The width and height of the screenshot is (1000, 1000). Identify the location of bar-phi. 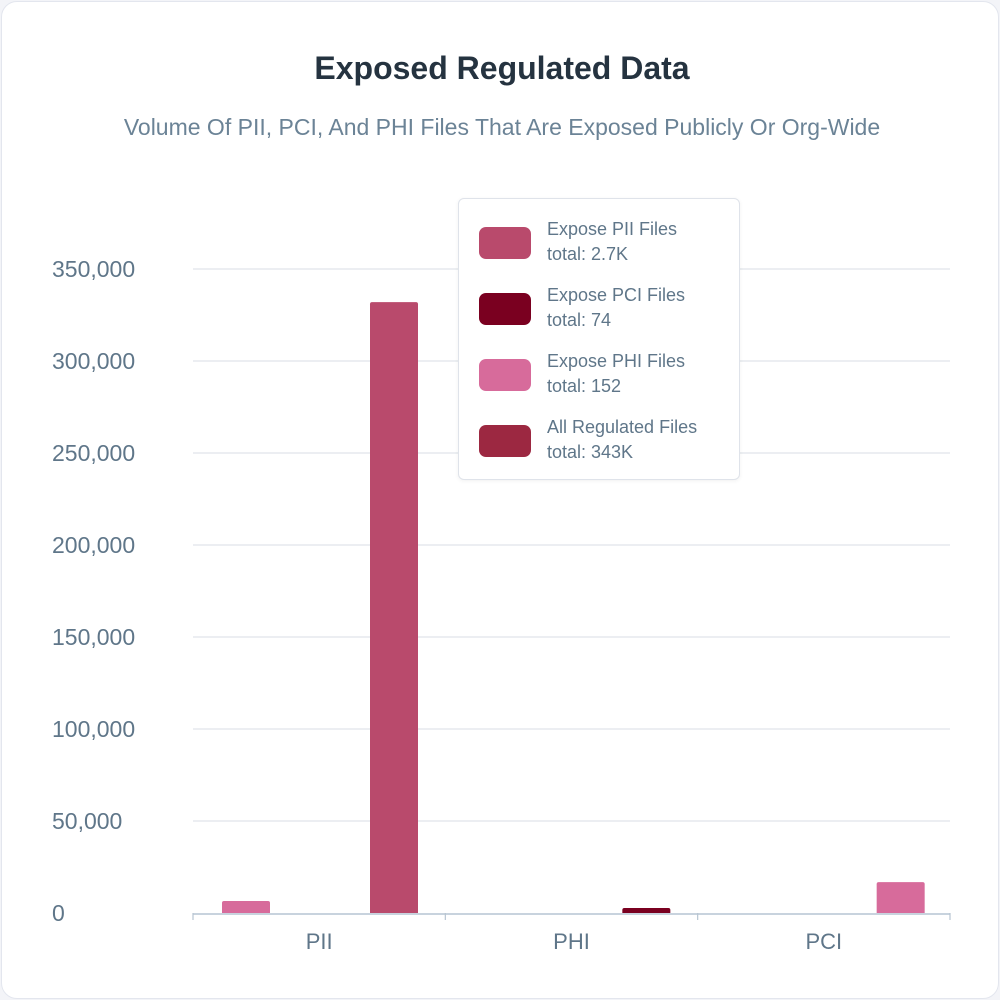
(646, 910).